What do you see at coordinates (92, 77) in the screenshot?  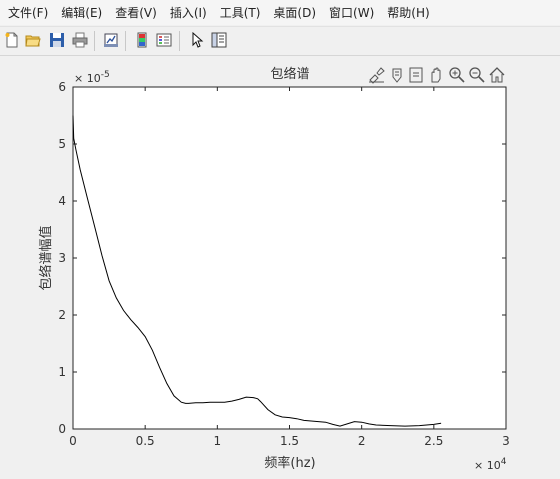 I see `y-exponent-label: × 10⁻⁵` at bounding box center [92, 77].